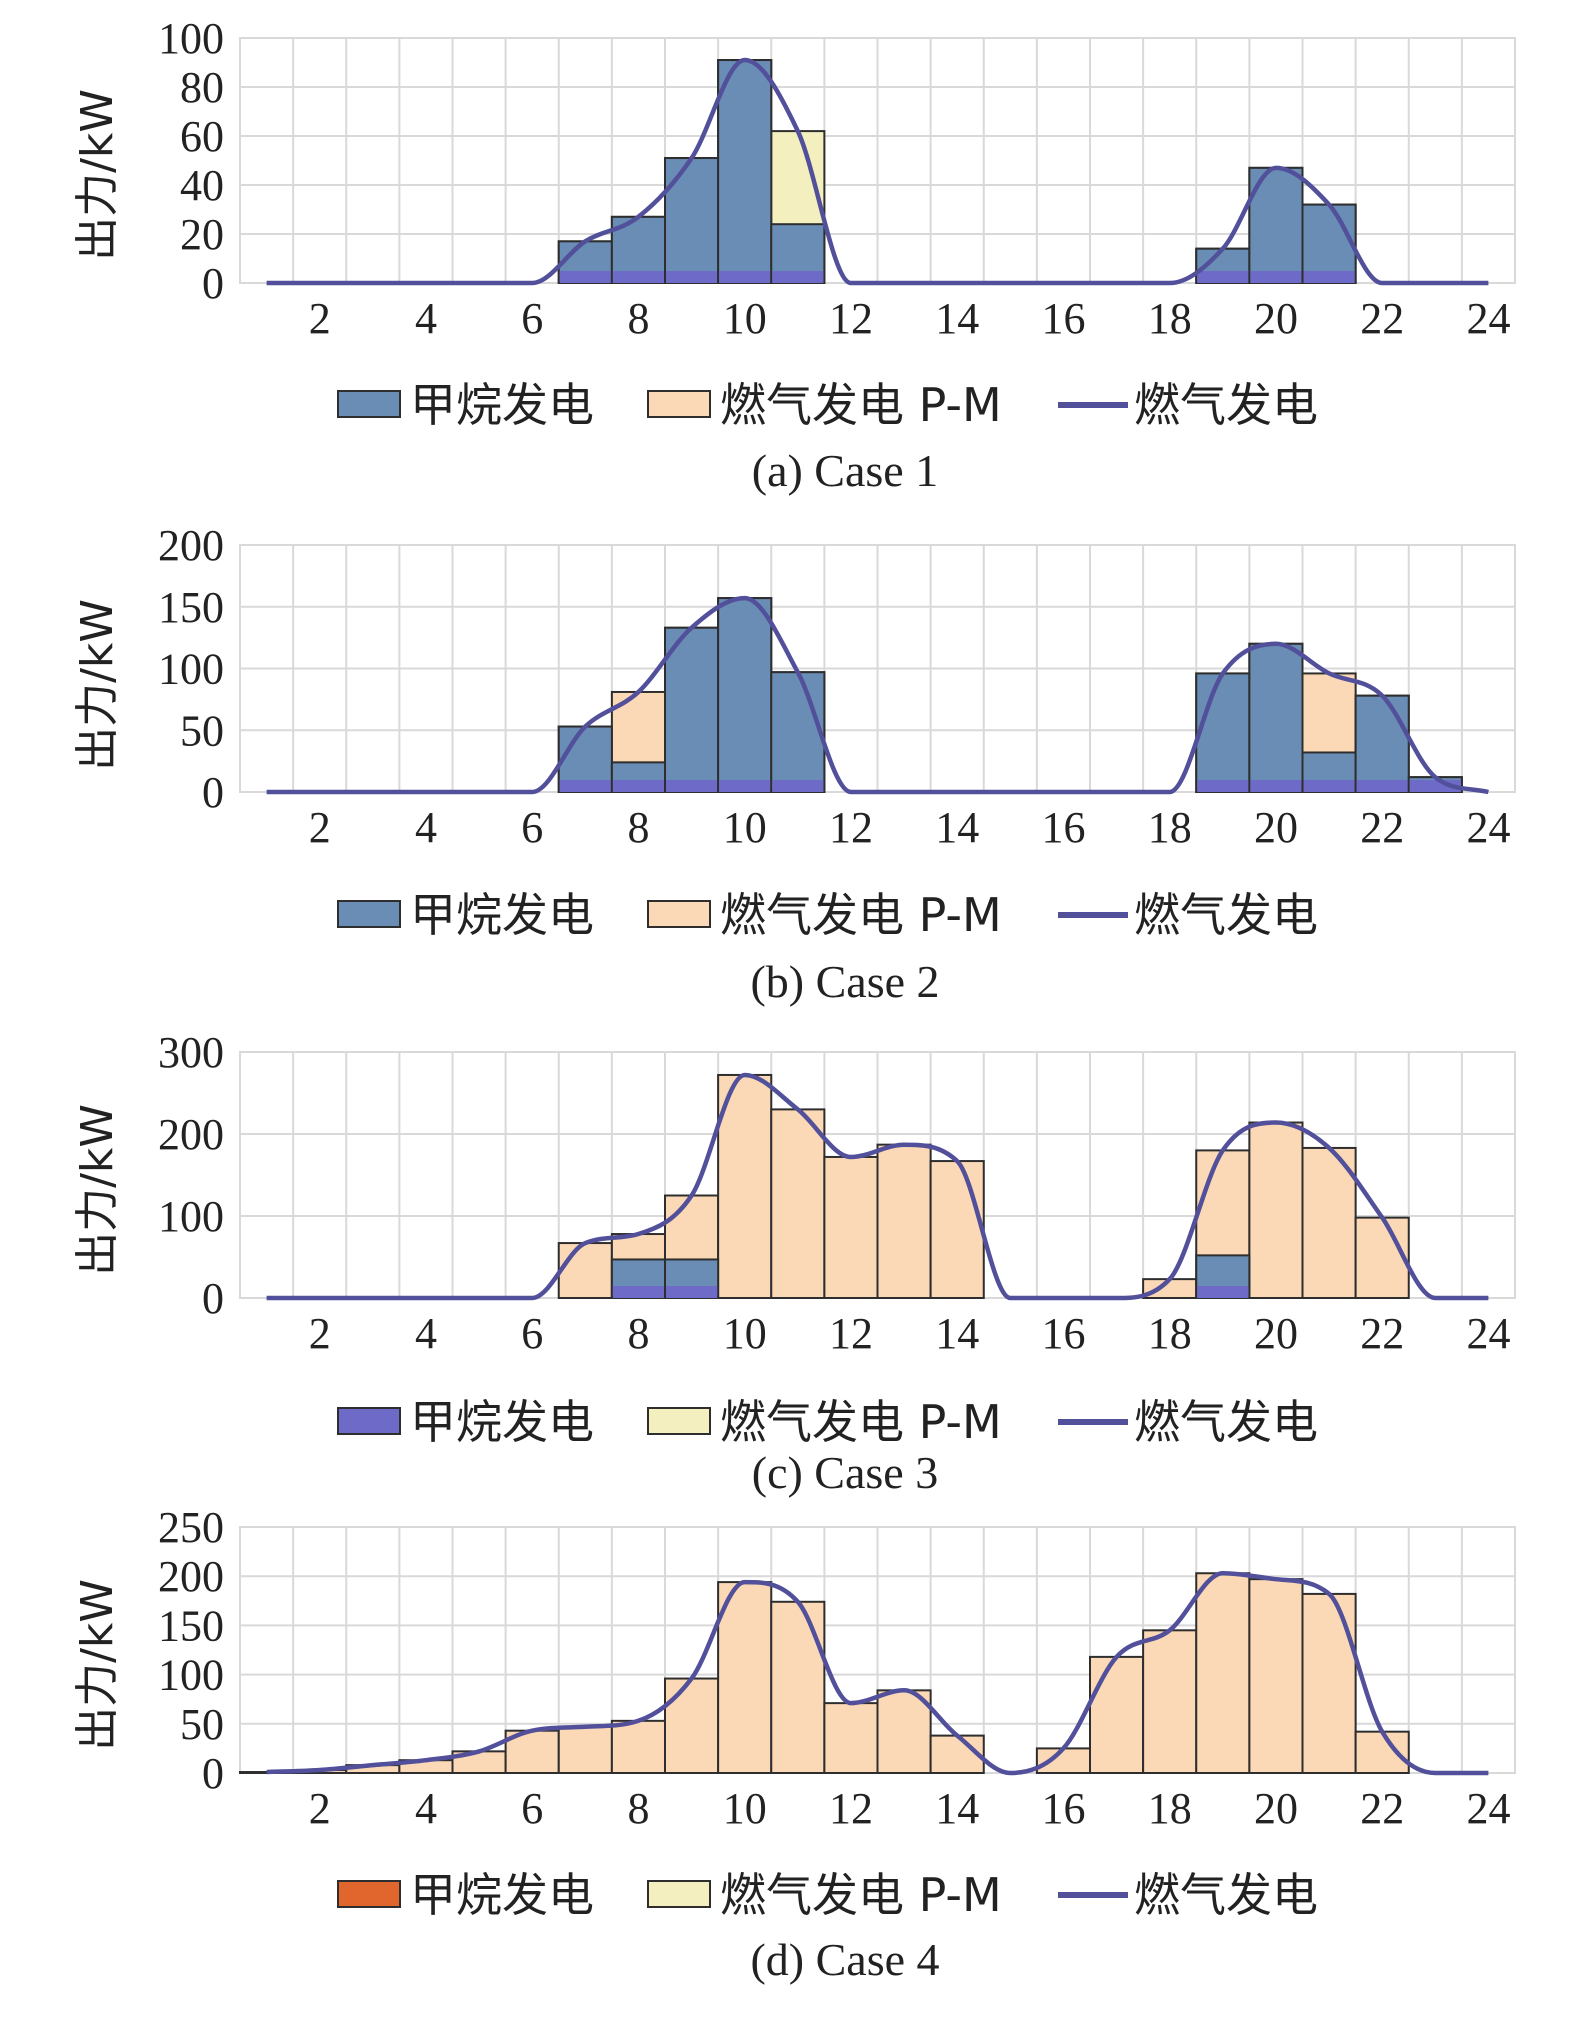 This screenshot has height=2018, width=1575. What do you see at coordinates (202, 234) in the screenshot?
I see `y-tick-label: 20` at bounding box center [202, 234].